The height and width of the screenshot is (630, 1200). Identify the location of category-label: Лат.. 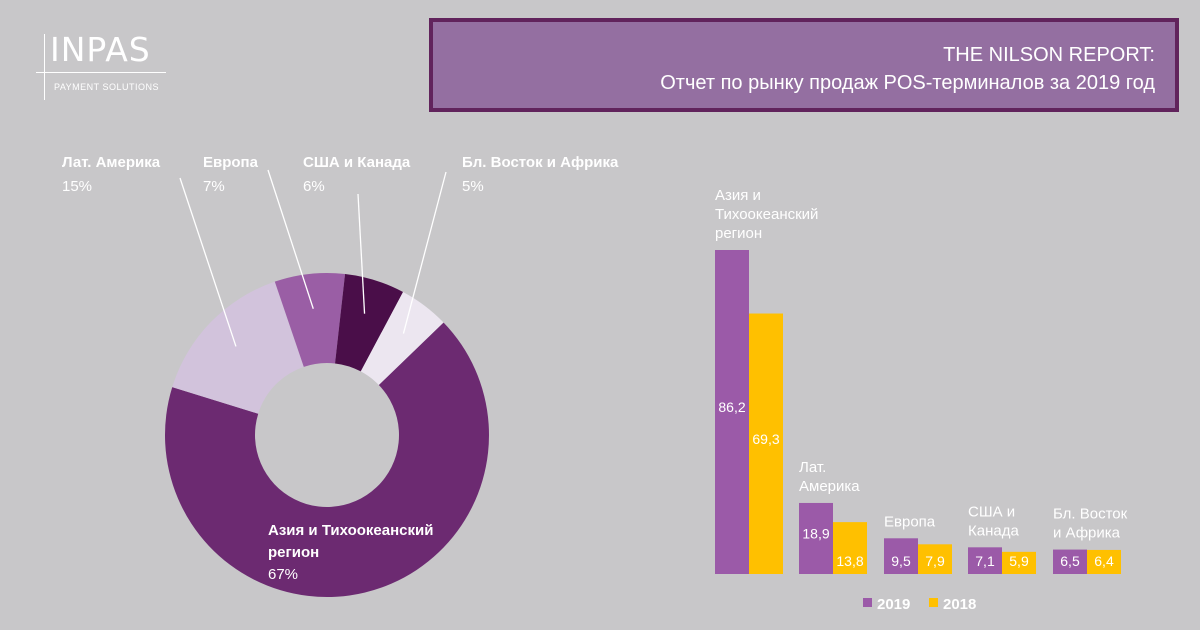
(812, 467).